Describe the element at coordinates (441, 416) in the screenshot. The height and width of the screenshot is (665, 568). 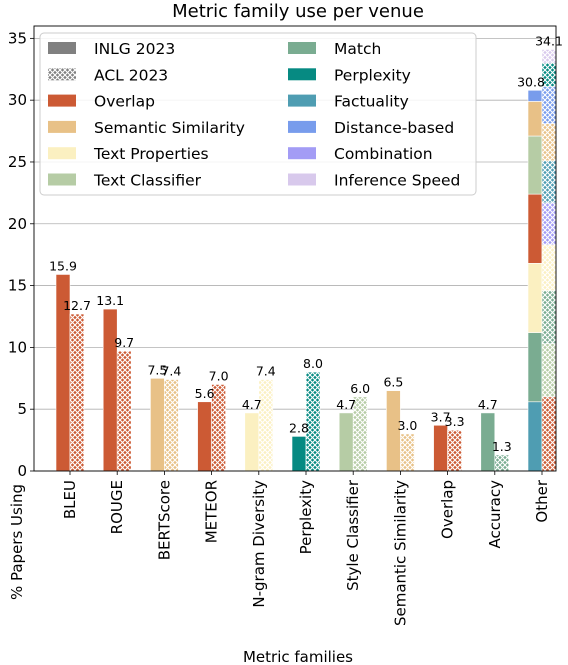
I see `bar-label-inlg: 3.7` at that location.